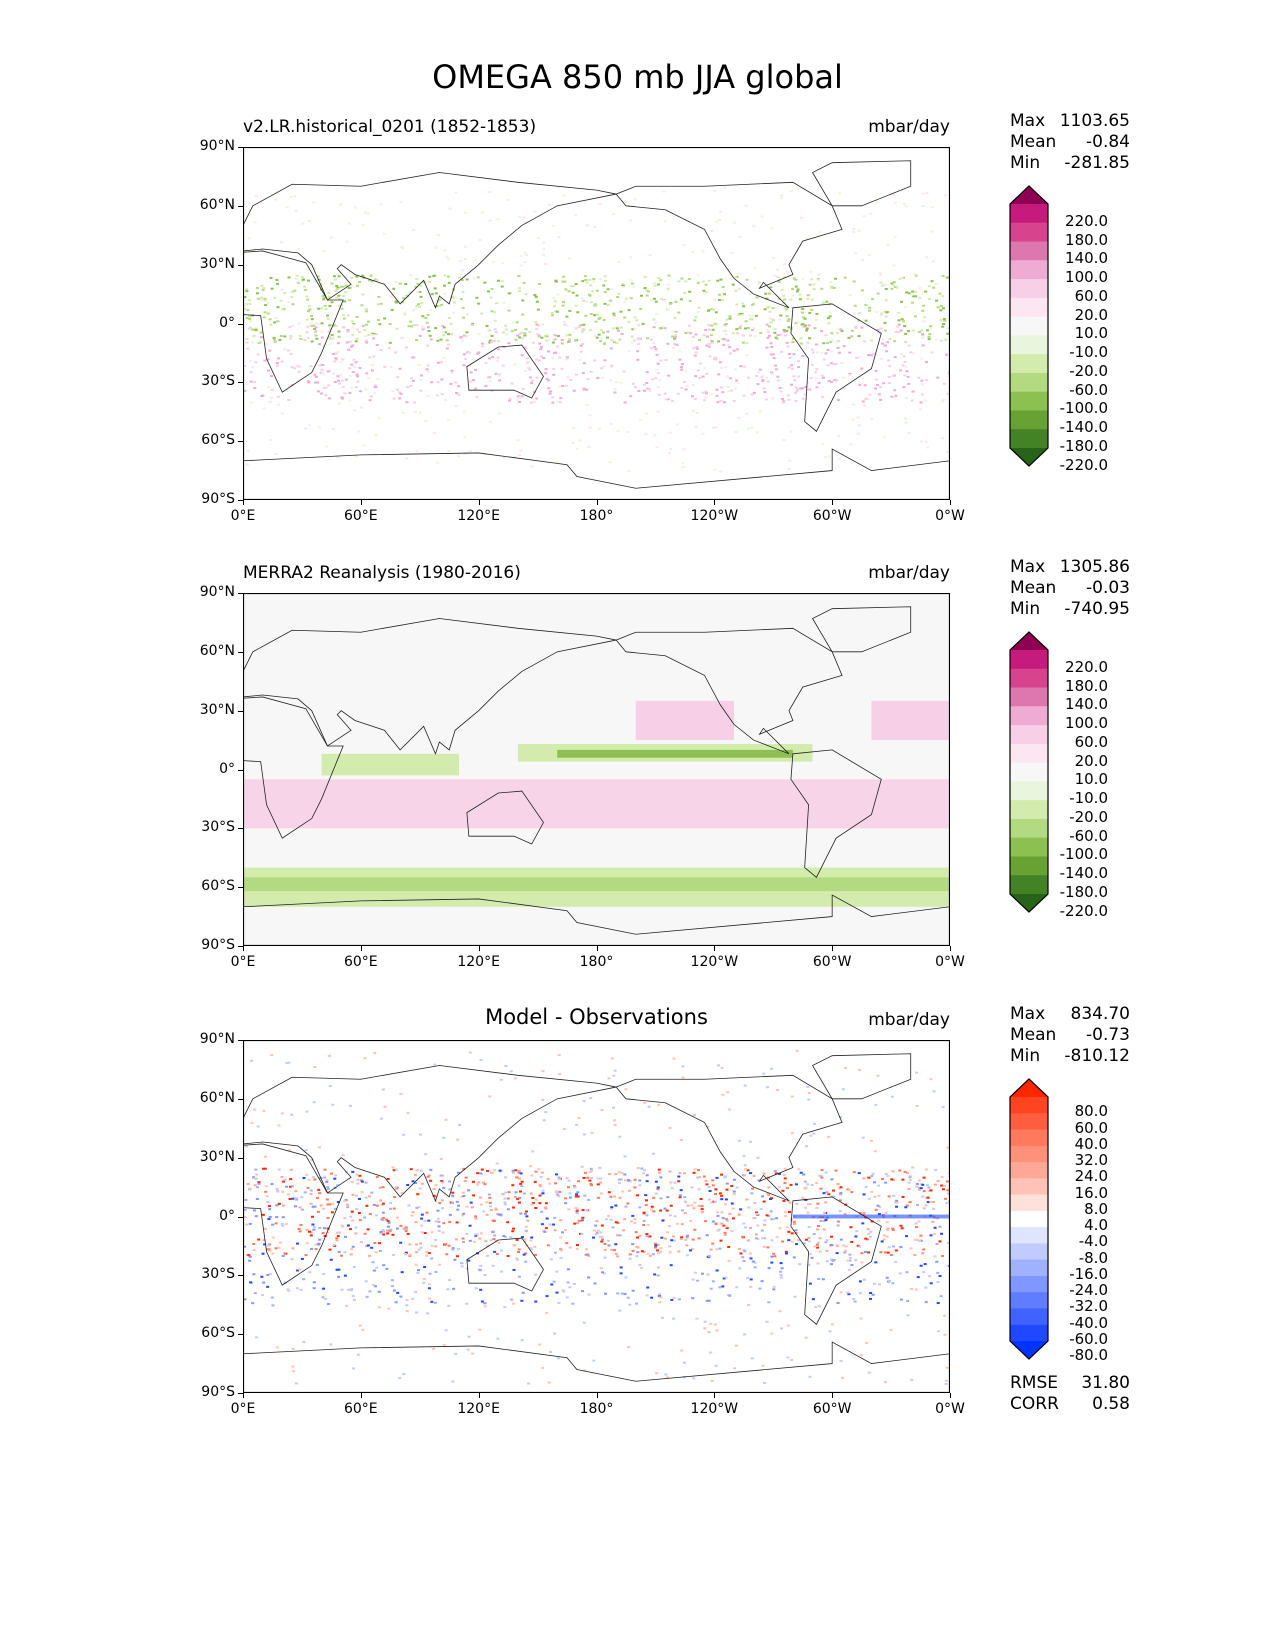  Describe the element at coordinates (1083, 408) in the screenshot. I see `colorbar-label: -100.0` at that location.